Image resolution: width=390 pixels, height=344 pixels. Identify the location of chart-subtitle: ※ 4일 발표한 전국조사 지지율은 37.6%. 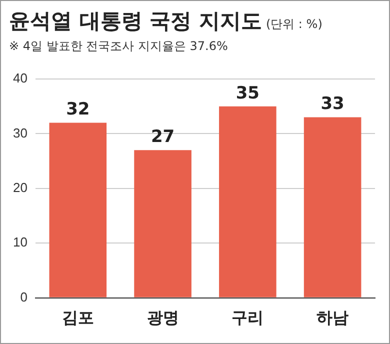
(119, 46).